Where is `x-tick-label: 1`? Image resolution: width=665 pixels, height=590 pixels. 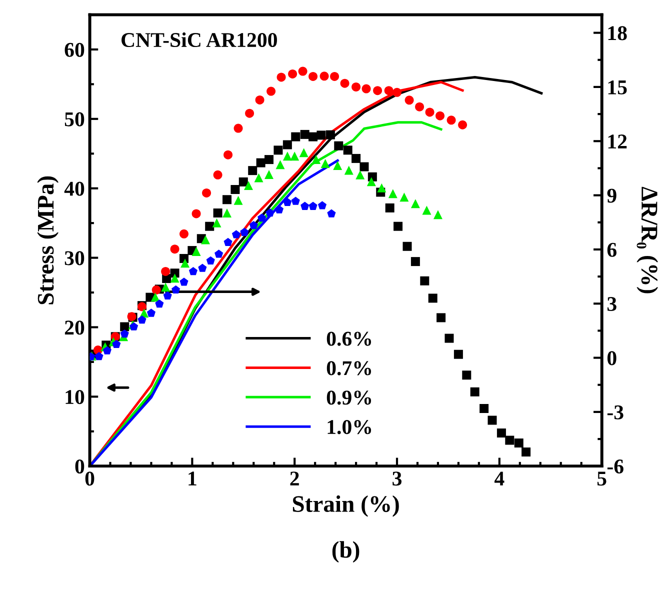 x-tick-label: 1 is located at coordinates (192, 479).